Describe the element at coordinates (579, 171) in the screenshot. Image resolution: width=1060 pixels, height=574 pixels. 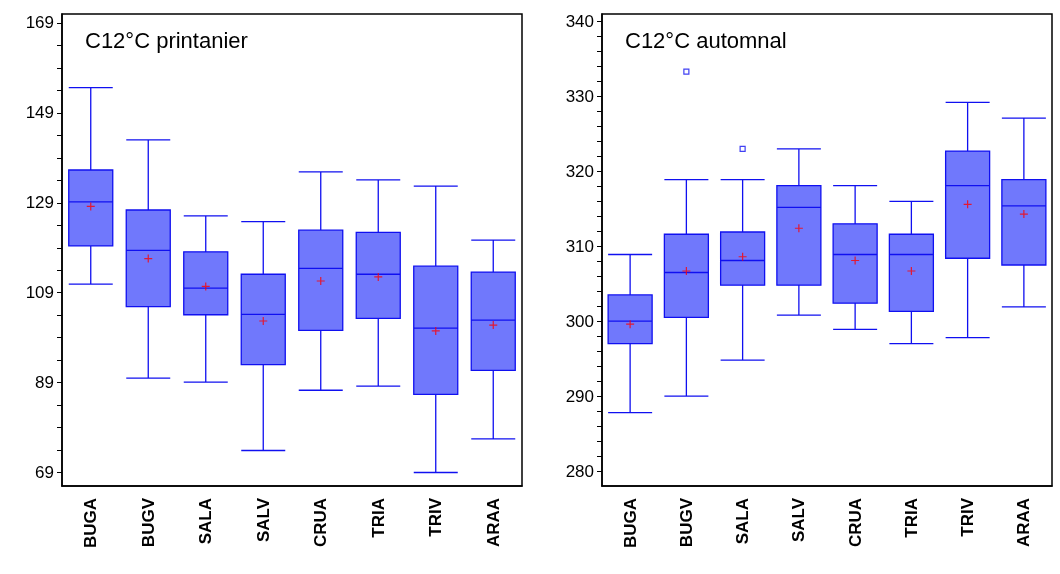
I see `y-tick-label: 320` at that location.